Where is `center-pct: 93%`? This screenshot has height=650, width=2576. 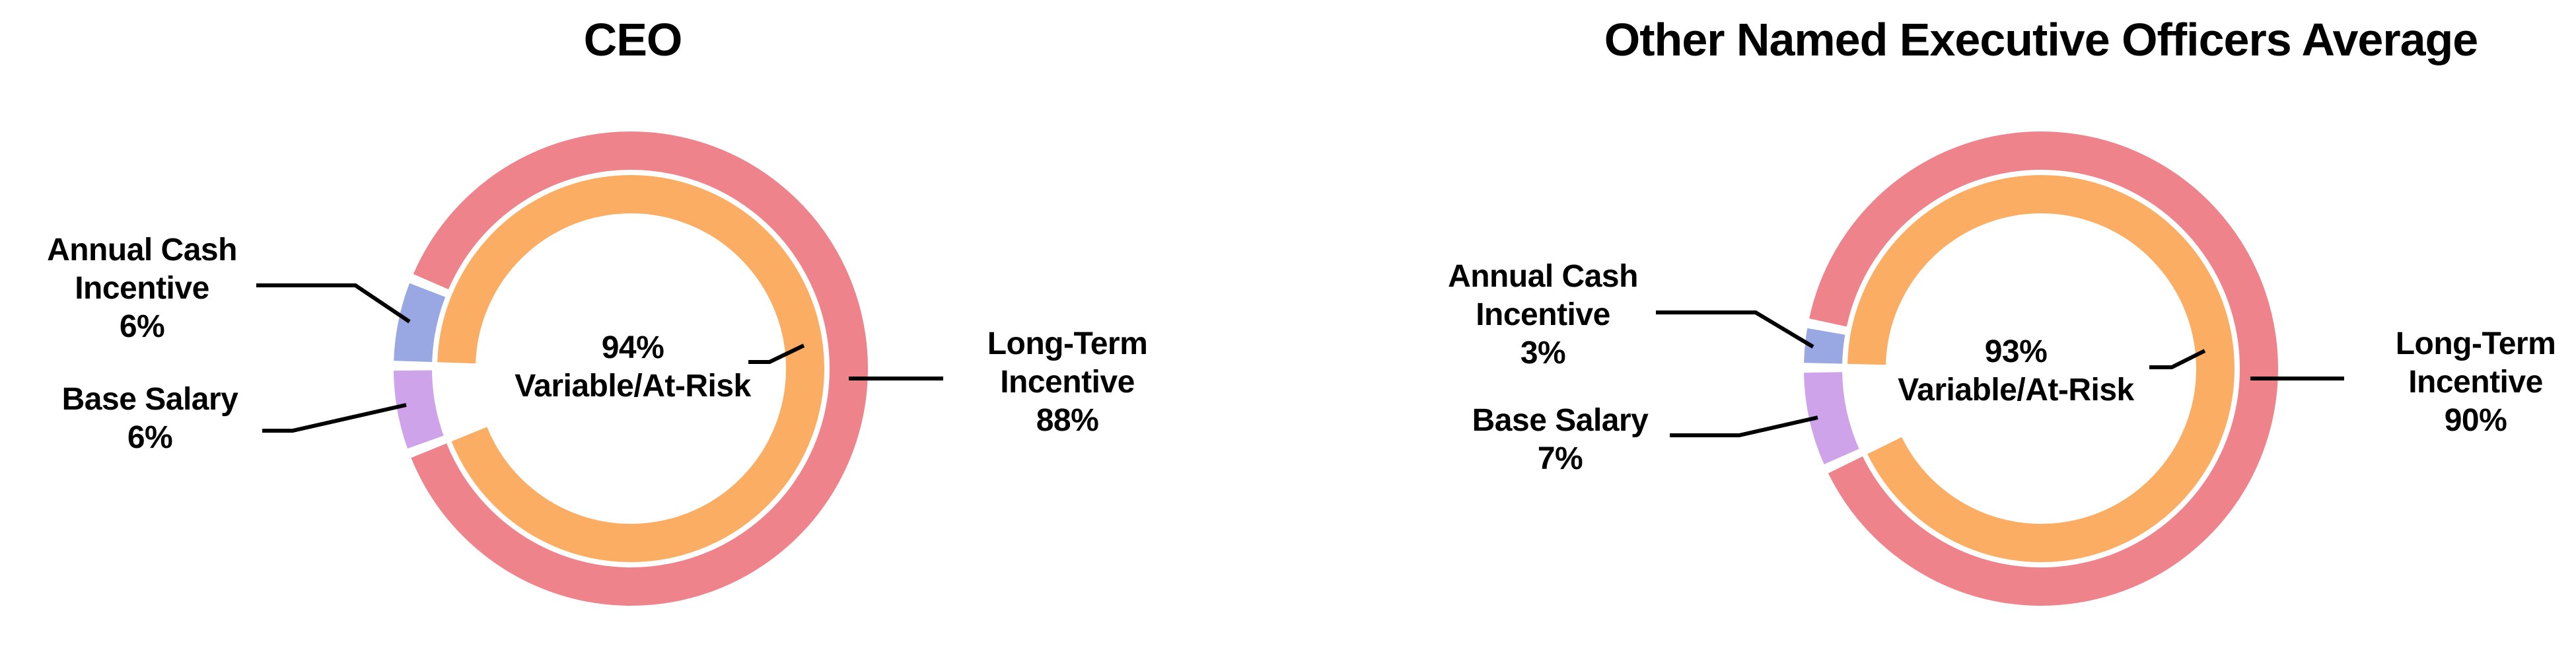 center-pct: 93% is located at coordinates (2016, 351).